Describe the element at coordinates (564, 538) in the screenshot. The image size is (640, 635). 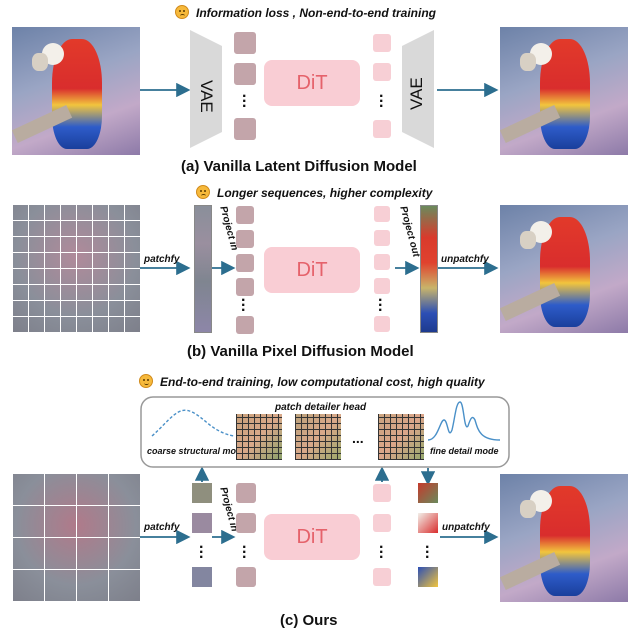
I see `parrot-image-output-c` at that location.